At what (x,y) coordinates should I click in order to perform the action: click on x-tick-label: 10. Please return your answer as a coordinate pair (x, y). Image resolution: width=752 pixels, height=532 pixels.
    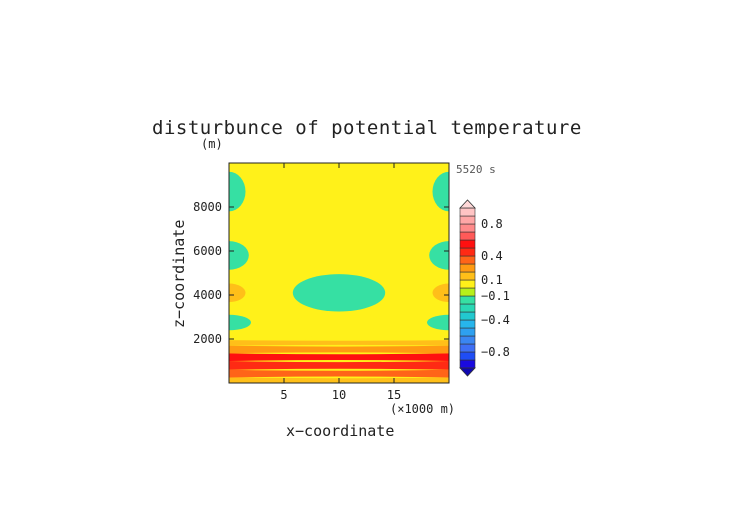
    Looking at the image, I should click on (339, 395).